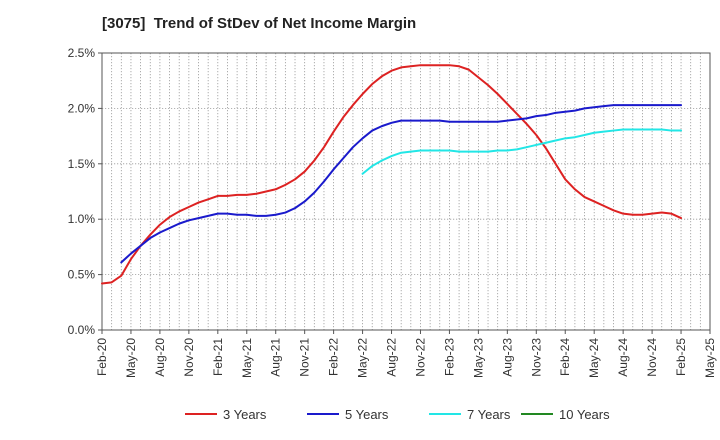 Image resolution: width=720 pixels, height=440 pixels. What do you see at coordinates (82, 53) in the screenshot?
I see `y-tick-label: 2.5%` at bounding box center [82, 53].